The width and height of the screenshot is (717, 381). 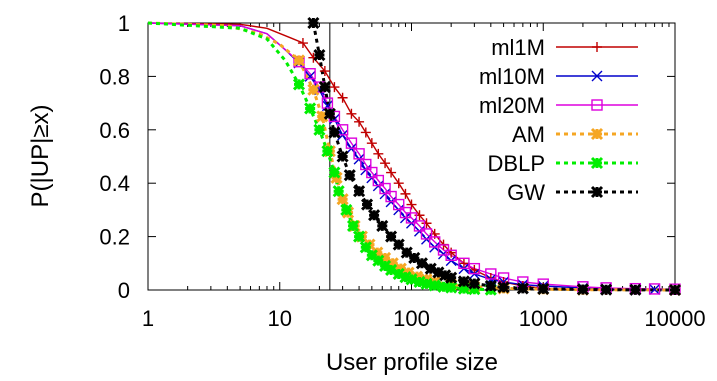 I want to click on y-tick-label: 0.8, so click(x=114, y=76).